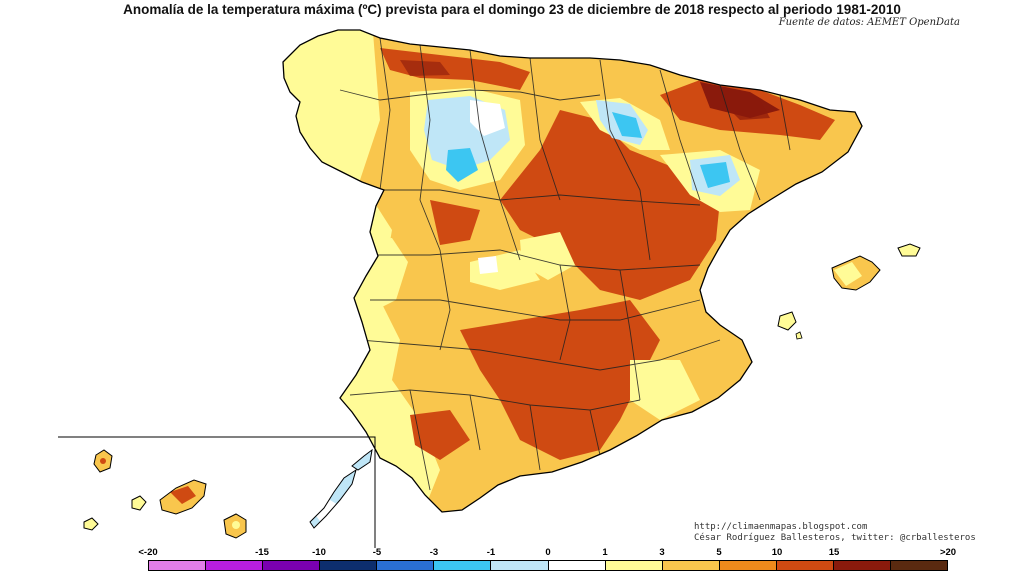  Describe the element at coordinates (869, 22) in the screenshot. I see `data-source: Fuente de datos: AEMET OpenData` at that location.